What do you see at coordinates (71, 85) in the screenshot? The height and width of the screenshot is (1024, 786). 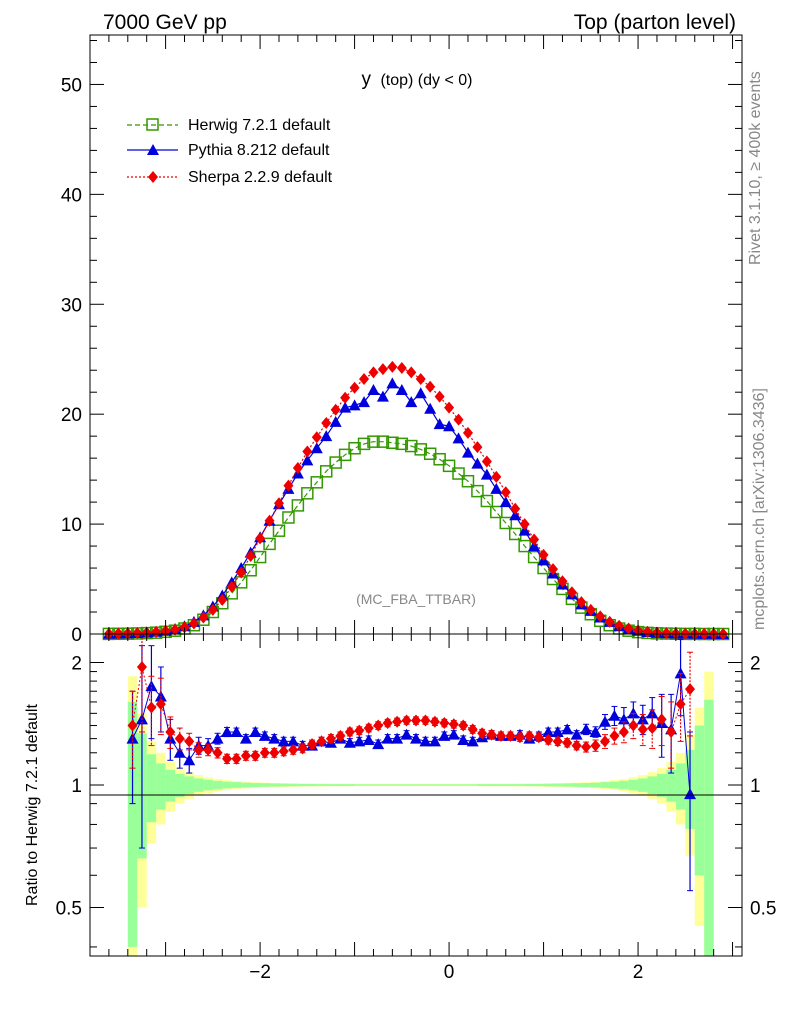 I see `main-y-tick-label: 50` at bounding box center [71, 85].